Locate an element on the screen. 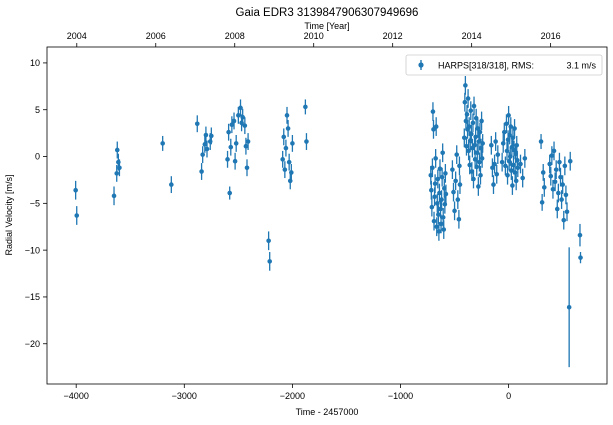 The width and height of the screenshot is (613, 425). chart-title: Gaia EDR3 3139847906307949696 is located at coordinates (327, 13).